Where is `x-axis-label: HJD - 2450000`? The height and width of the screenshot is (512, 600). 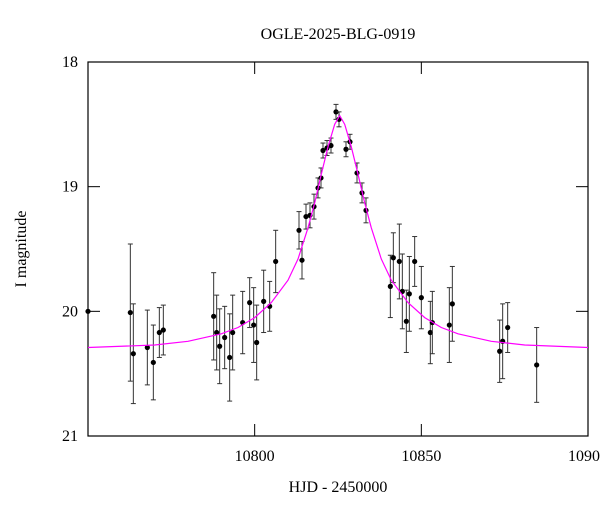
x-axis-label: HJD - 2450000 is located at coordinates (338, 487).